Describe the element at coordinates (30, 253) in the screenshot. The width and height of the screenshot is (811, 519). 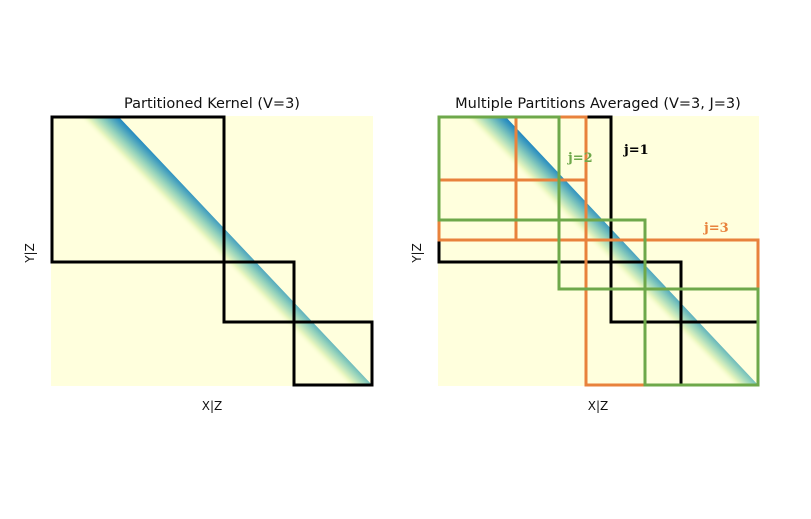
I see `left-y-axis-label: Y|Z` at that location.